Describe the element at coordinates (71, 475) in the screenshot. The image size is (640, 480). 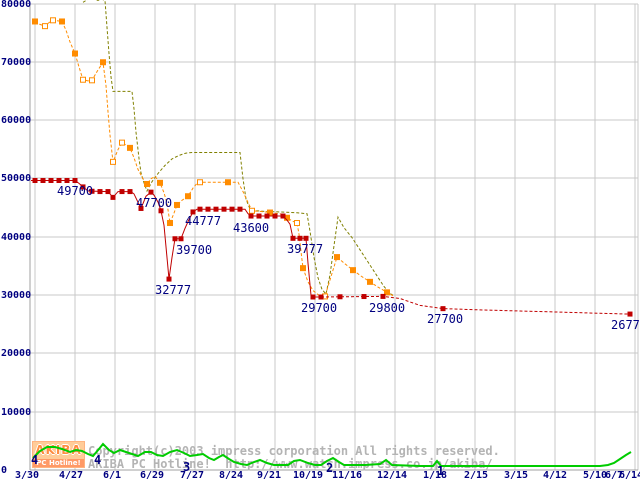
I see `x-axis-tick-label: 4/27` at that location.